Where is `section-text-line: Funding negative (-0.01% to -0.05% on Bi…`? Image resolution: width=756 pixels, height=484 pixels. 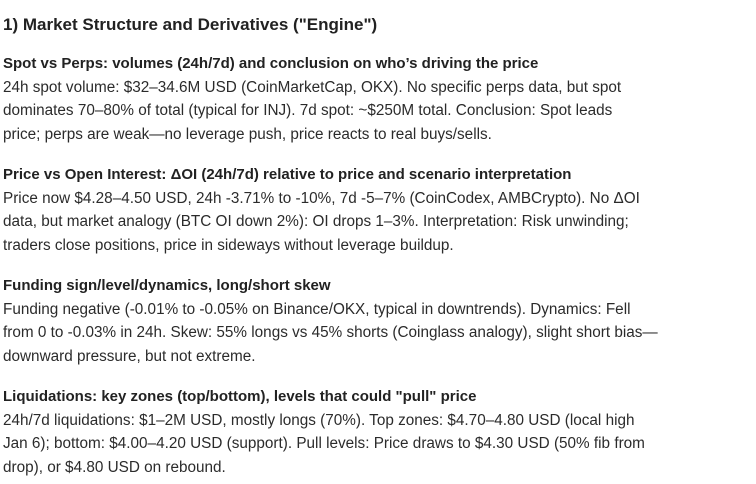 section-text-line: Funding negative (-0.01% to -0.05% on Bi… is located at coordinates (317, 309).